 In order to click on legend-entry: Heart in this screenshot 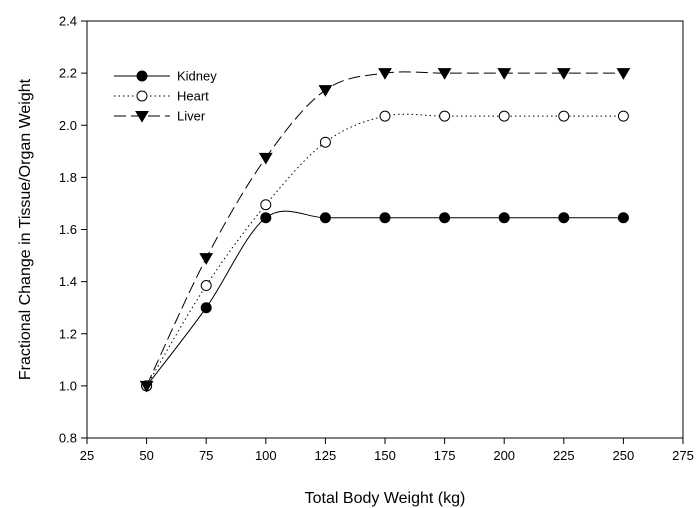, I will do `click(161, 96)`.